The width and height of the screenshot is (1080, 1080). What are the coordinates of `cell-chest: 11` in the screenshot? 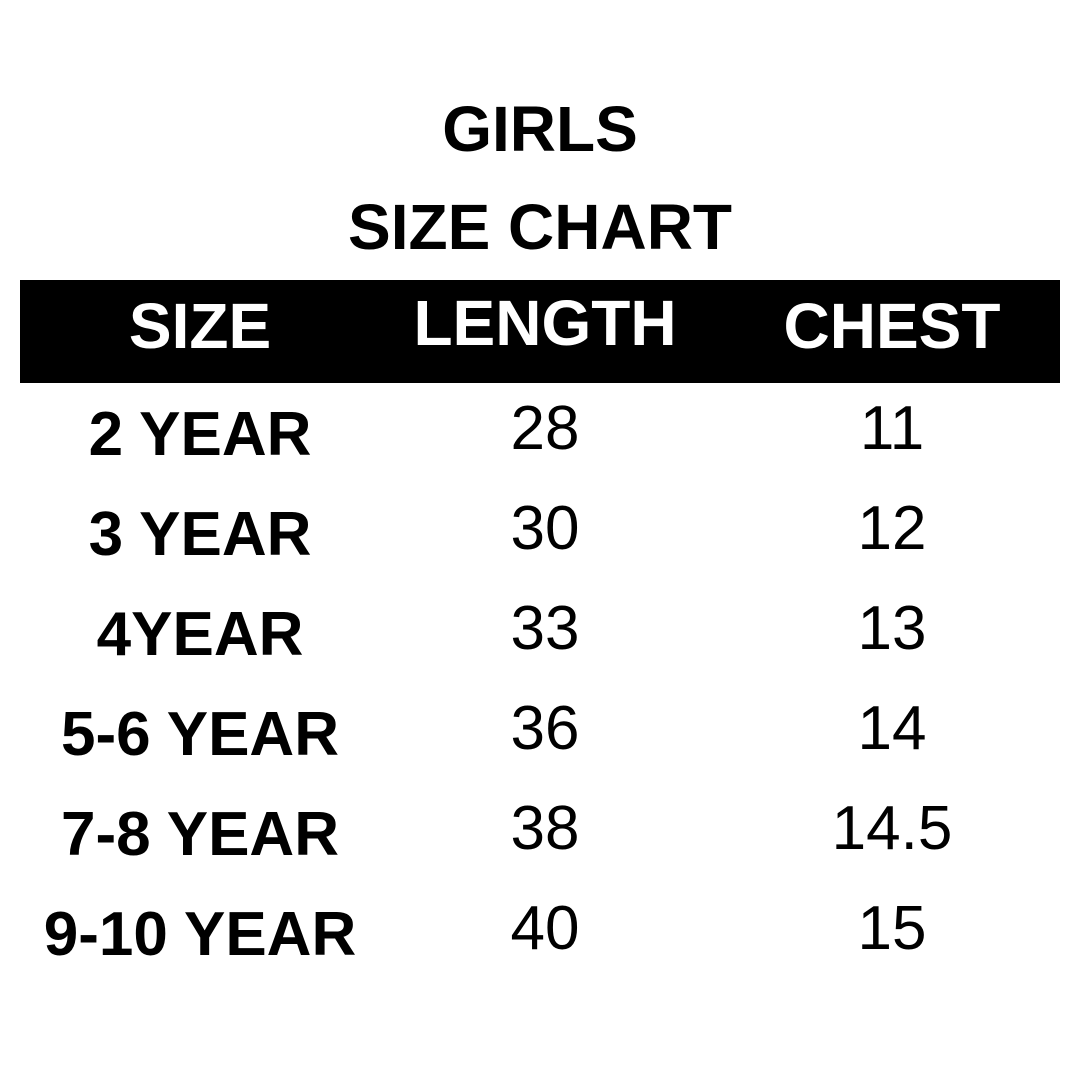 It's located at (892, 428).